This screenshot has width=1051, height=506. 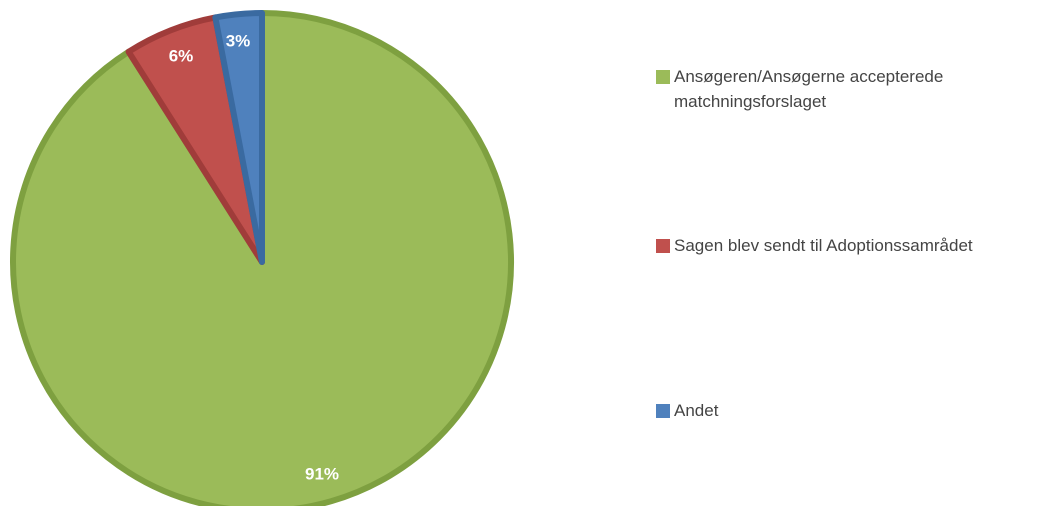 I want to click on slice-label-other: 3%, so click(x=238, y=40).